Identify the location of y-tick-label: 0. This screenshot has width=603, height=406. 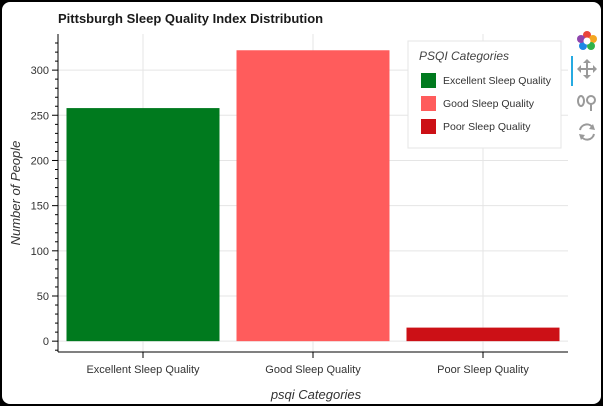
(46, 342).